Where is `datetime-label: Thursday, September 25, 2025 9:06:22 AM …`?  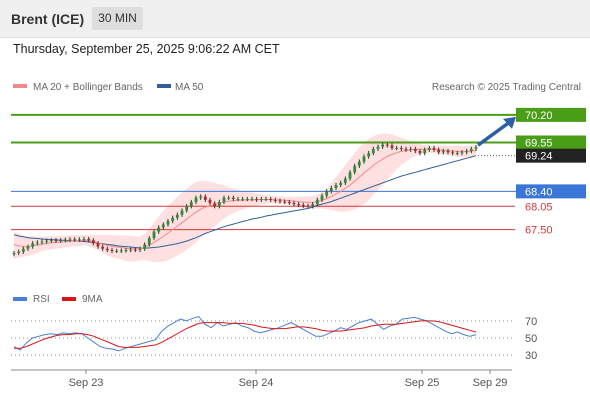
datetime-label: Thursday, September 25, 2025 9:06:22 AM … is located at coordinates (146, 49).